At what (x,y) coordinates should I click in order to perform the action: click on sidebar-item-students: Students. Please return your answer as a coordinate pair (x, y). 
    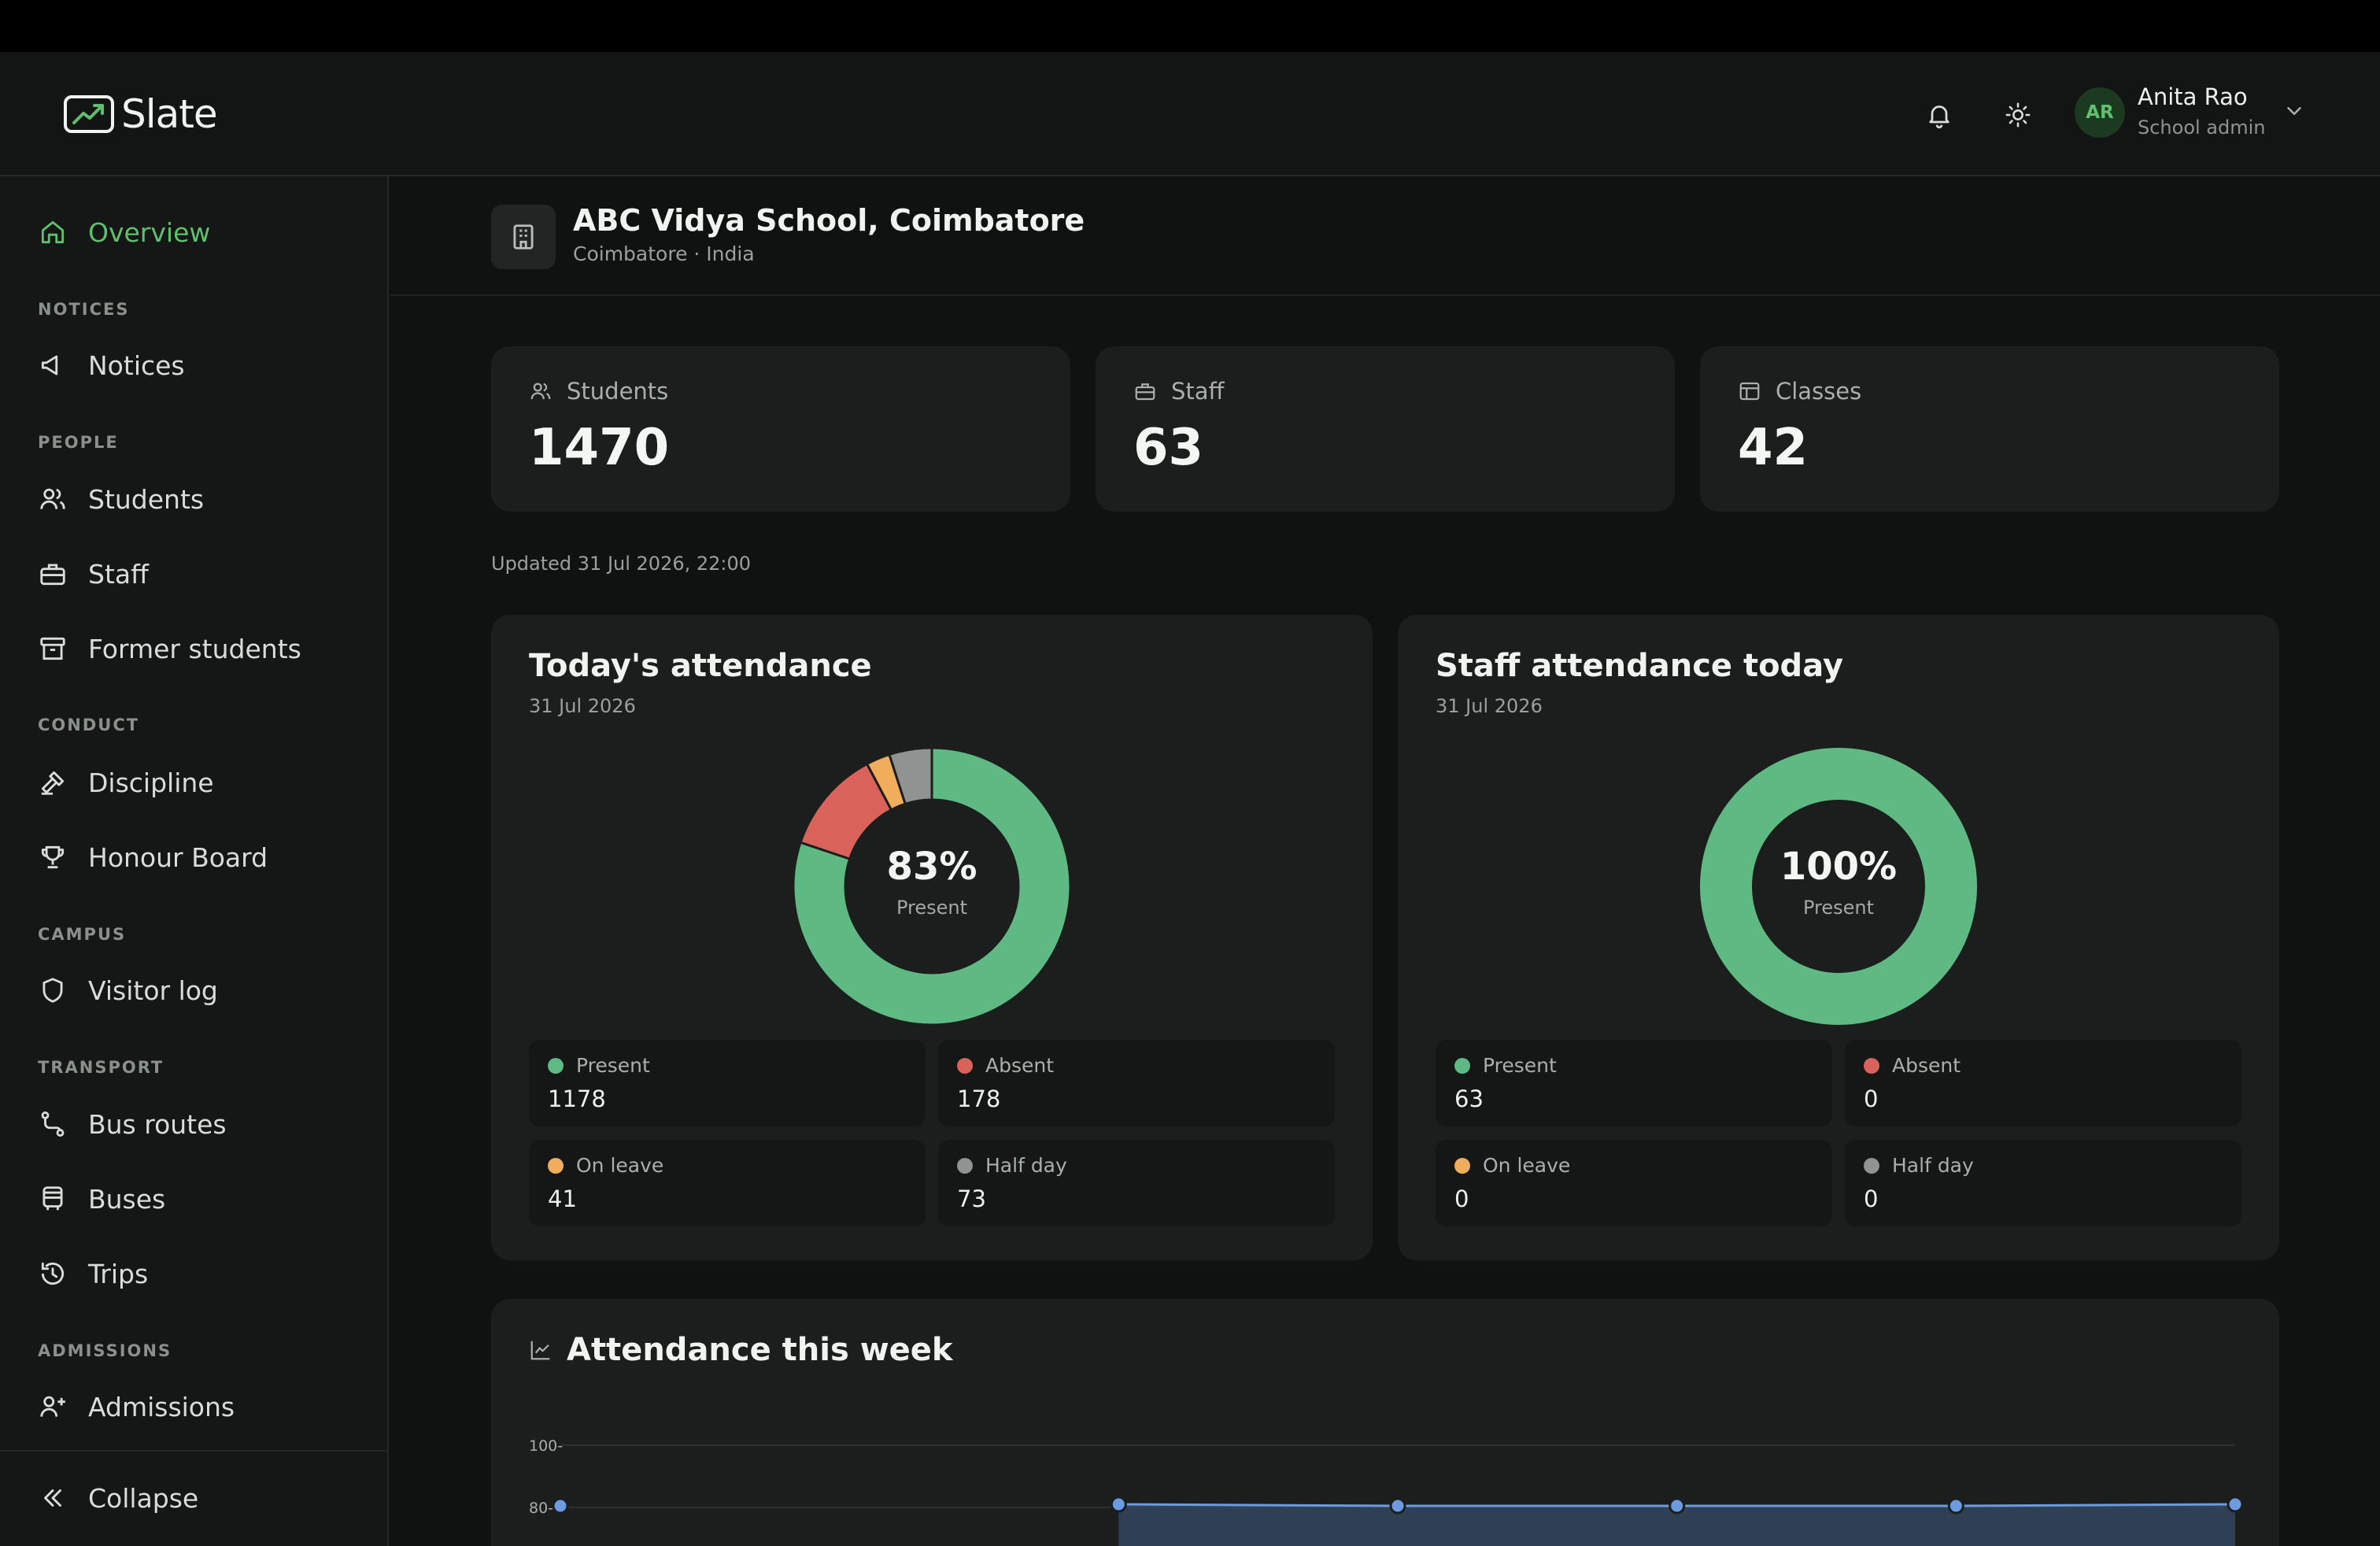
    Looking at the image, I should click on (121, 499).